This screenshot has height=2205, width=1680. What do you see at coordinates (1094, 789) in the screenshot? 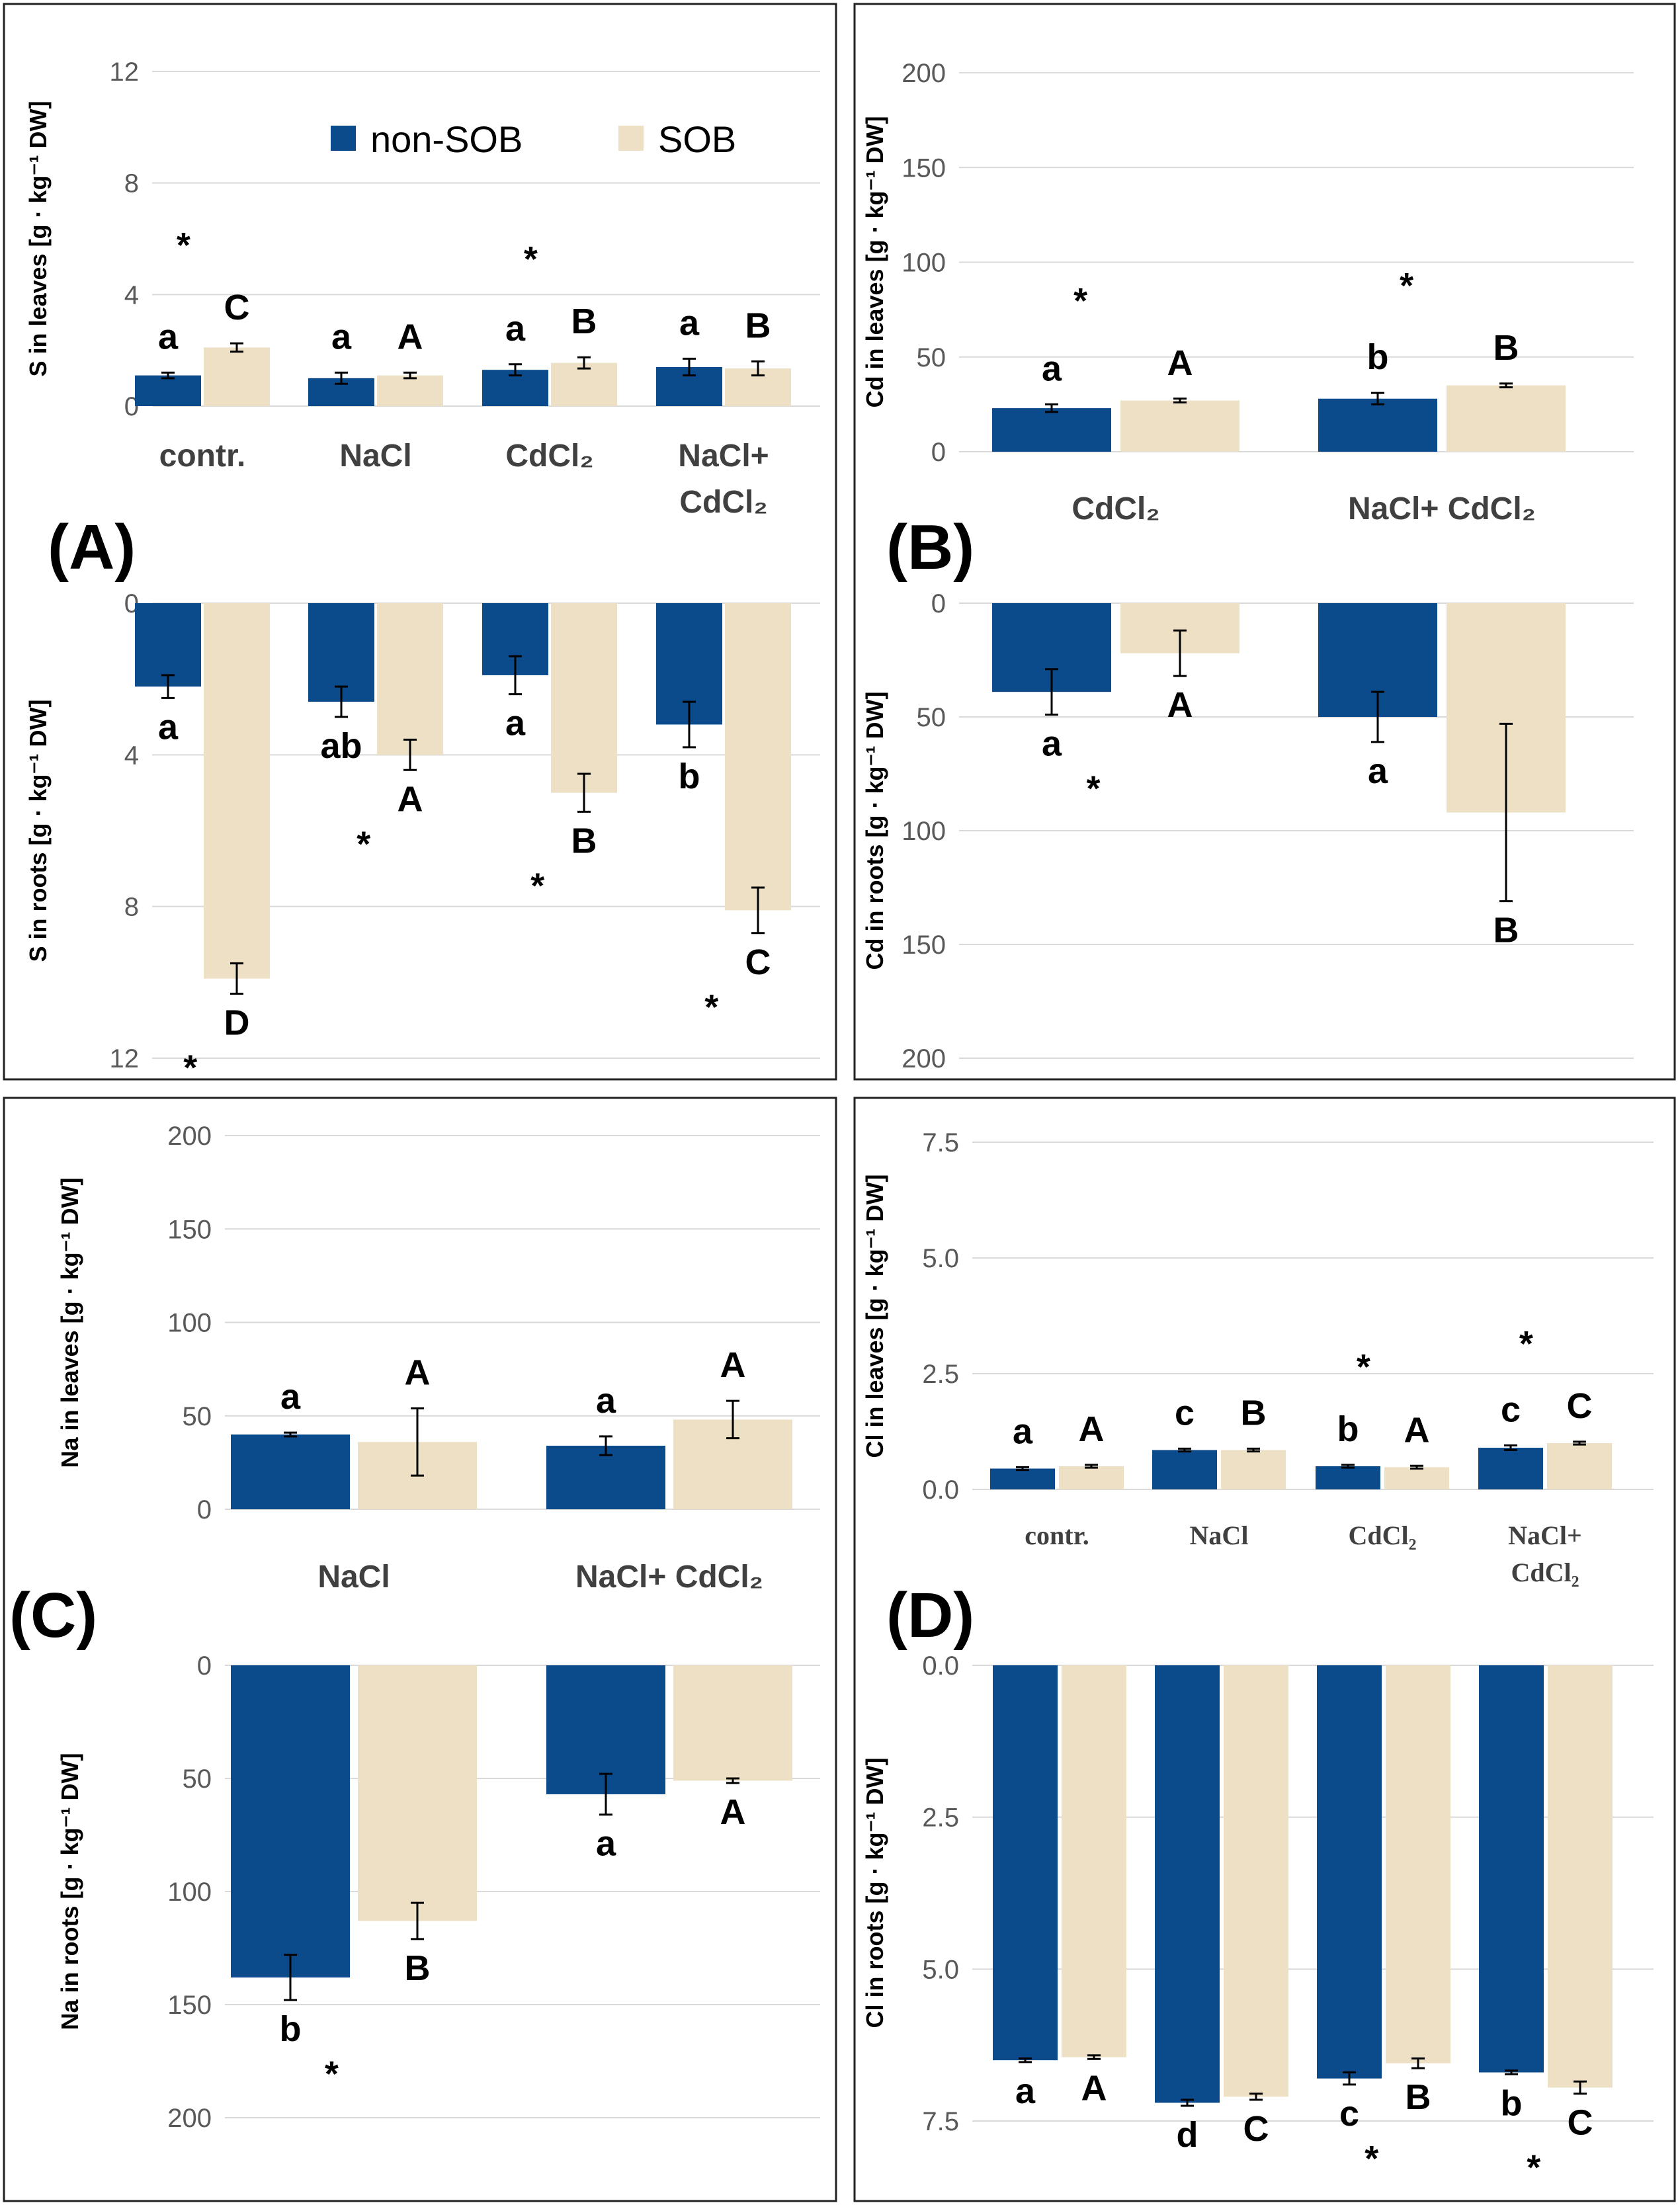
I see `b-roots-asterisk: *` at bounding box center [1094, 789].